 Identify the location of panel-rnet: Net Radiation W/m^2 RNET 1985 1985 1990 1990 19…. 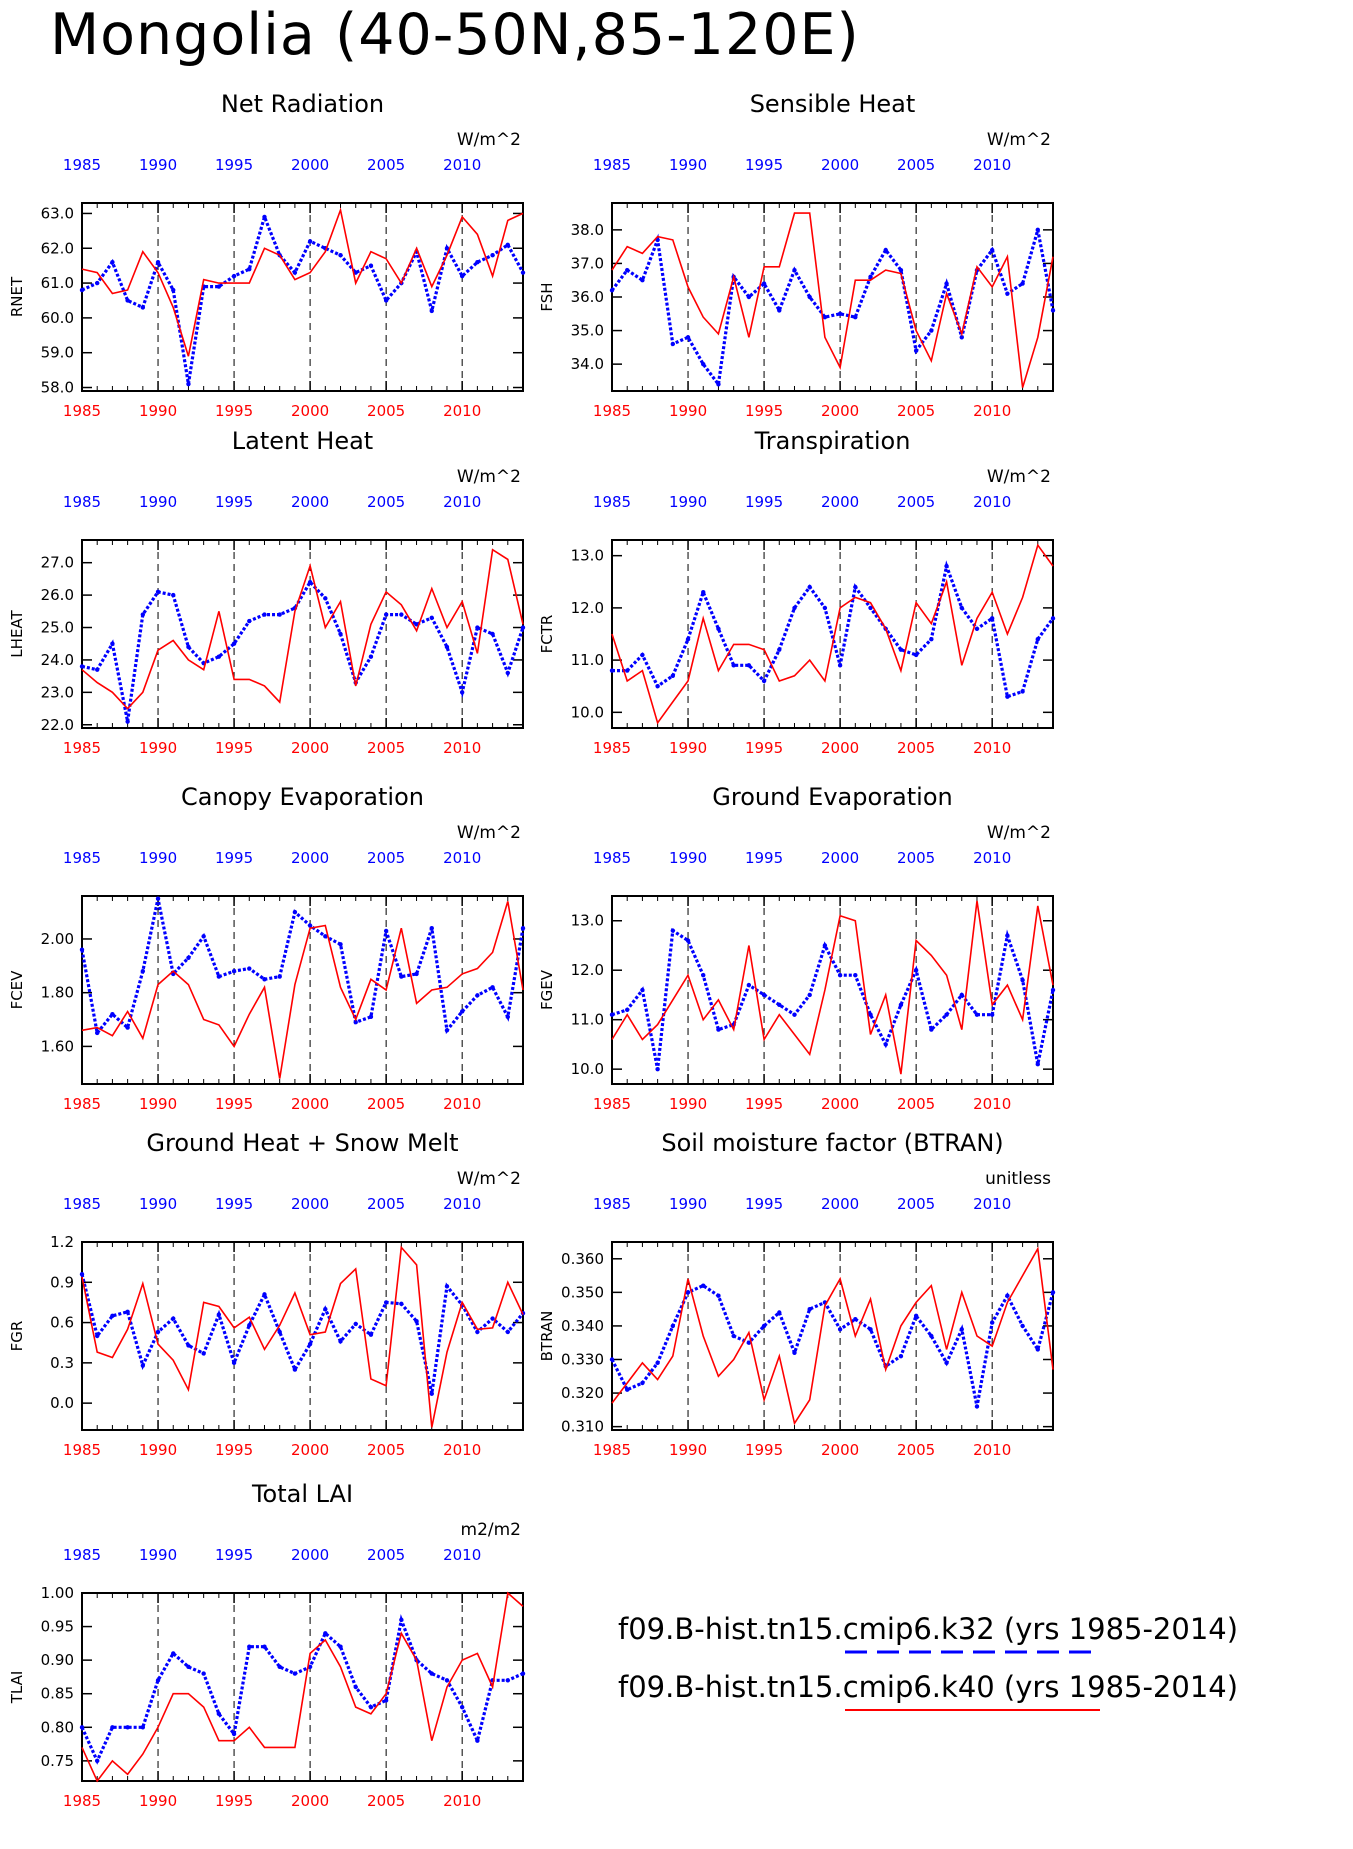
(267, 255).